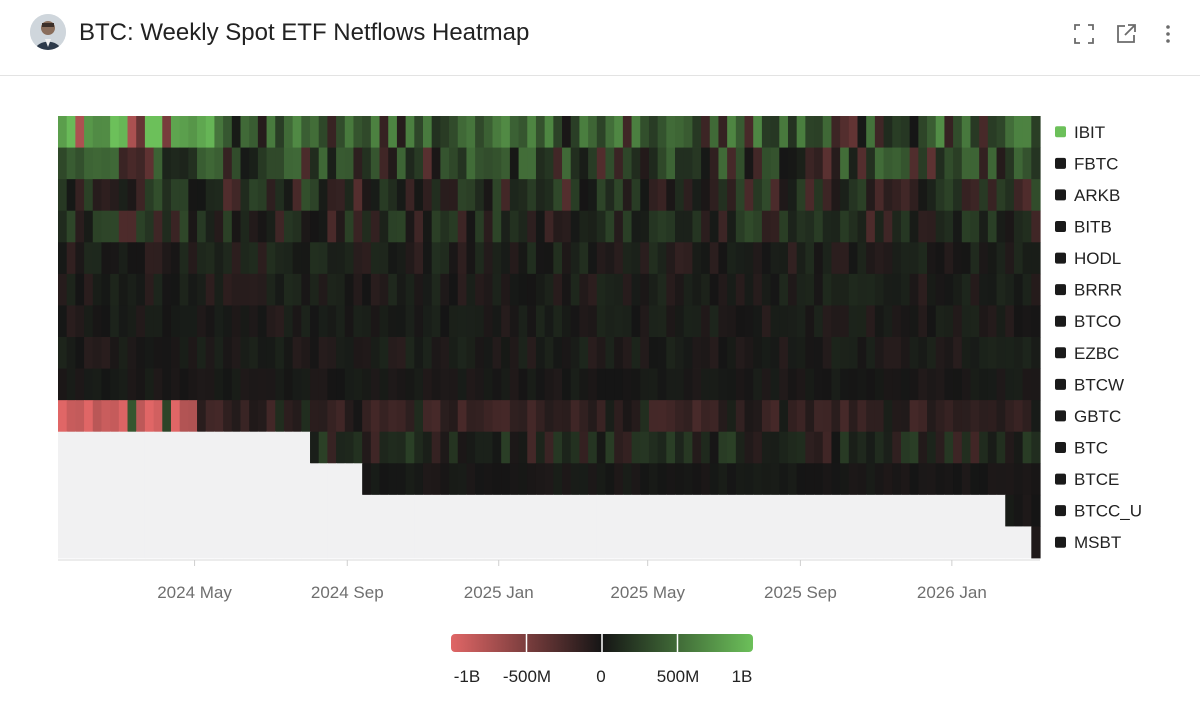  Describe the element at coordinates (1081, 448) in the screenshot. I see `legend-item-btc: BTC` at that location.